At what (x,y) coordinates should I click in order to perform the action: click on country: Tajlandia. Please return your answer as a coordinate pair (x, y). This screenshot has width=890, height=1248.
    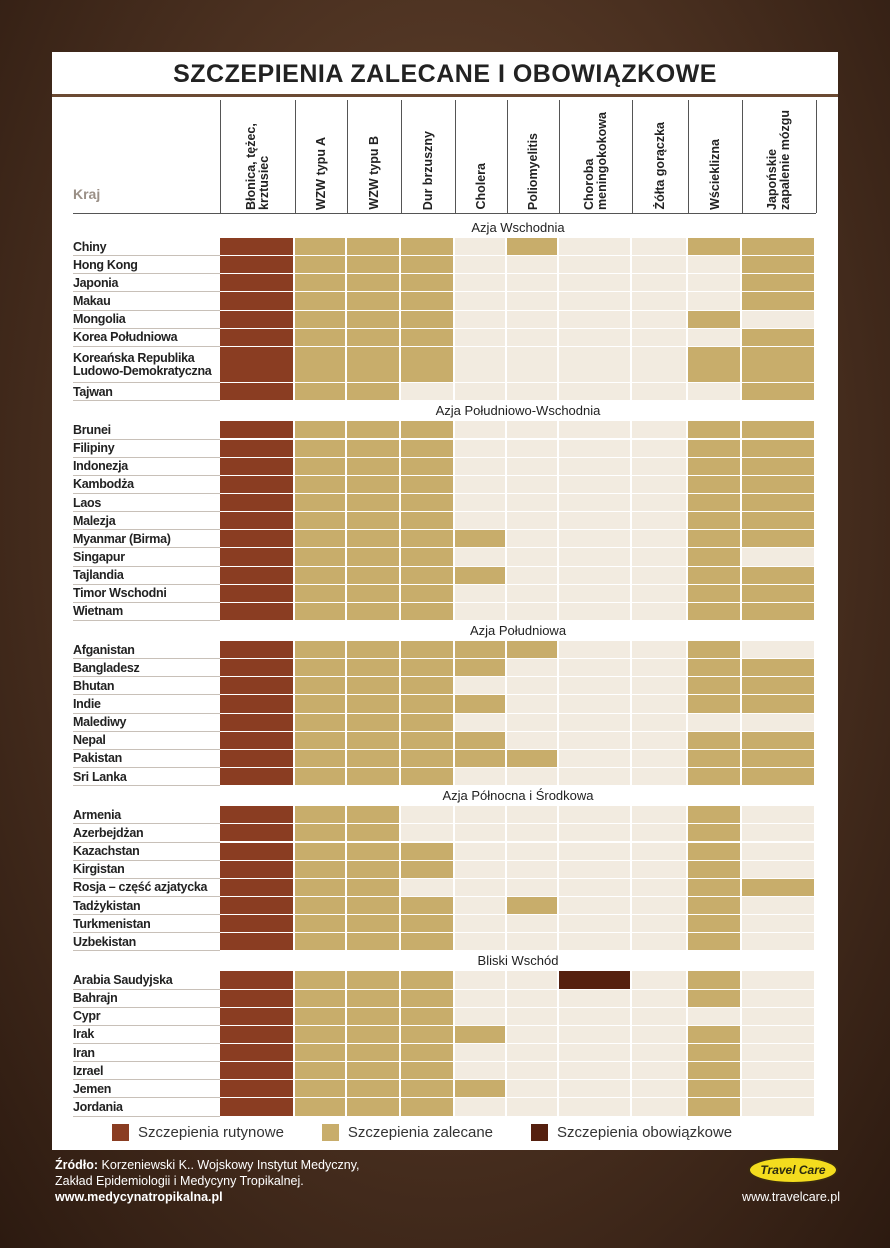
    Looking at the image, I should click on (98, 575).